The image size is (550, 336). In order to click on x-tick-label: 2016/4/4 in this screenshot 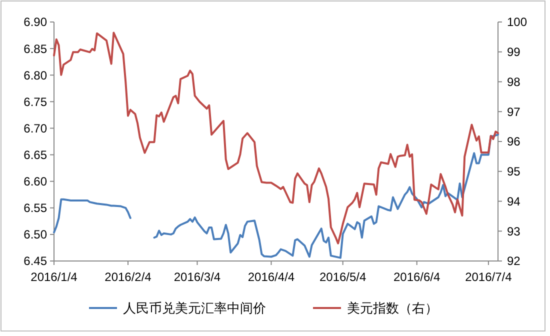, I will do `click(271, 277)`.